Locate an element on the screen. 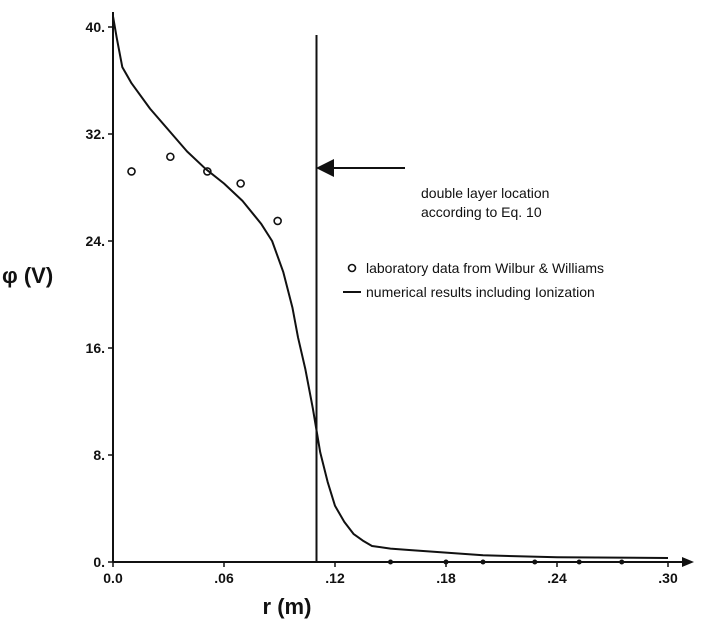 The height and width of the screenshot is (629, 726). y-tick-label: 24. is located at coordinates (95, 241).